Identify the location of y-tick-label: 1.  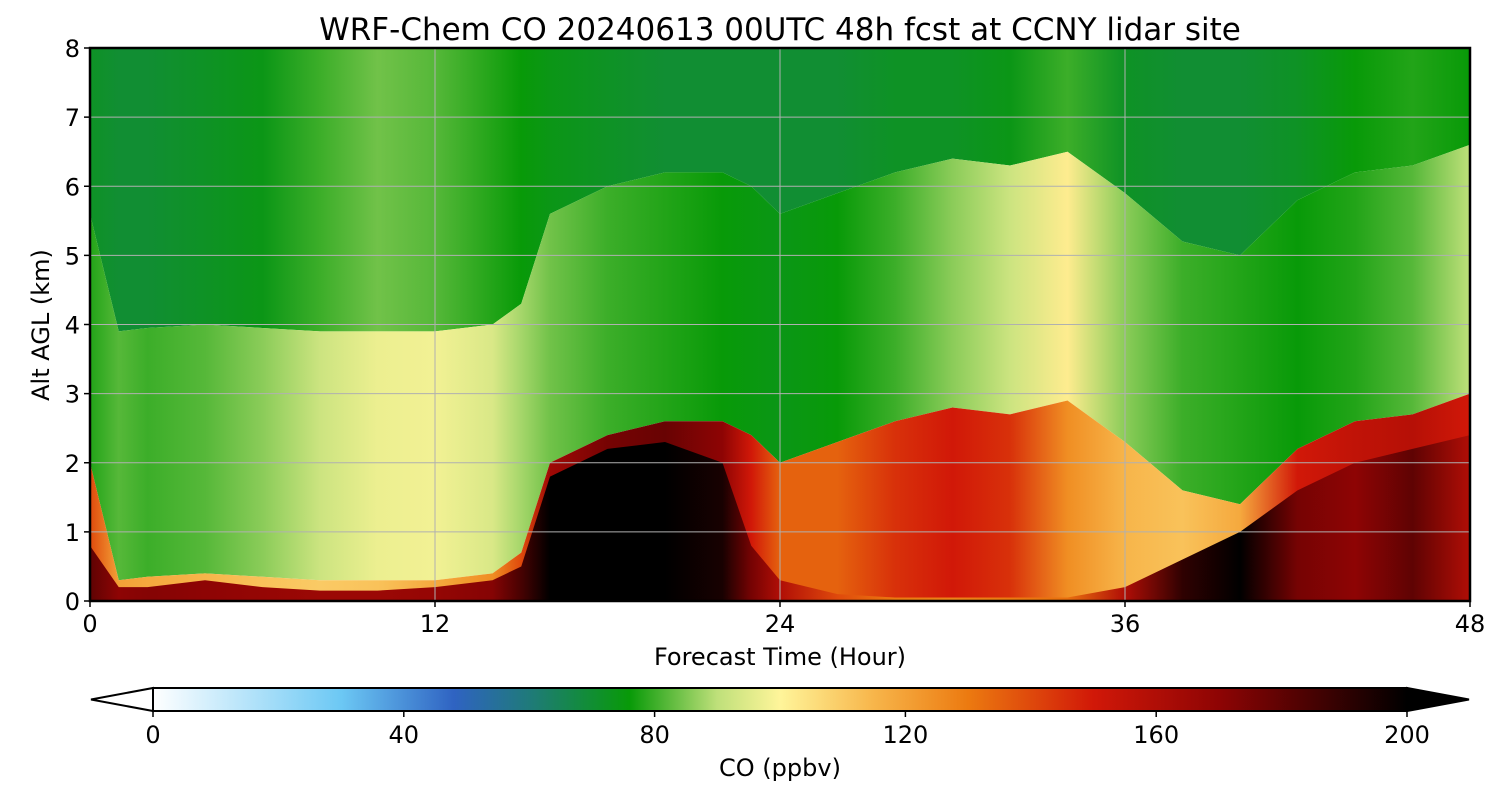
(72, 533).